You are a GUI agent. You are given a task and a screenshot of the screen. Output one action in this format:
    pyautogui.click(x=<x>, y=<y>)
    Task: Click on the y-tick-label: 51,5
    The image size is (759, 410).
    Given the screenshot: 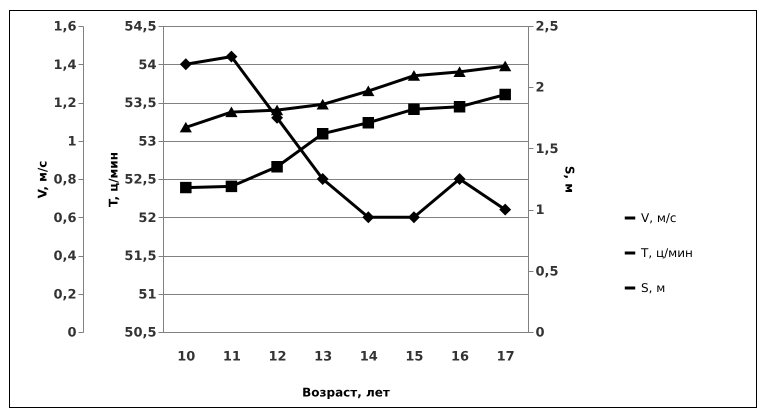 What is the action you would take?
    pyautogui.click(x=140, y=256)
    